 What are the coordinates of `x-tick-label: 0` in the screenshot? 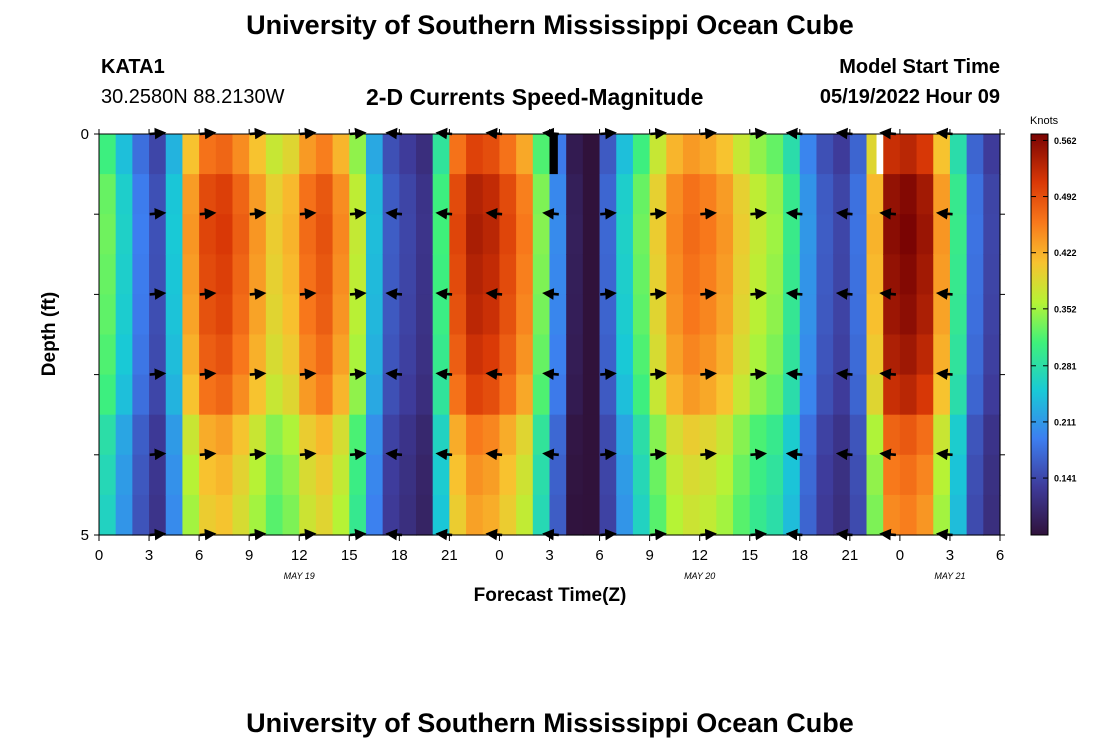 It's located at (99, 555).